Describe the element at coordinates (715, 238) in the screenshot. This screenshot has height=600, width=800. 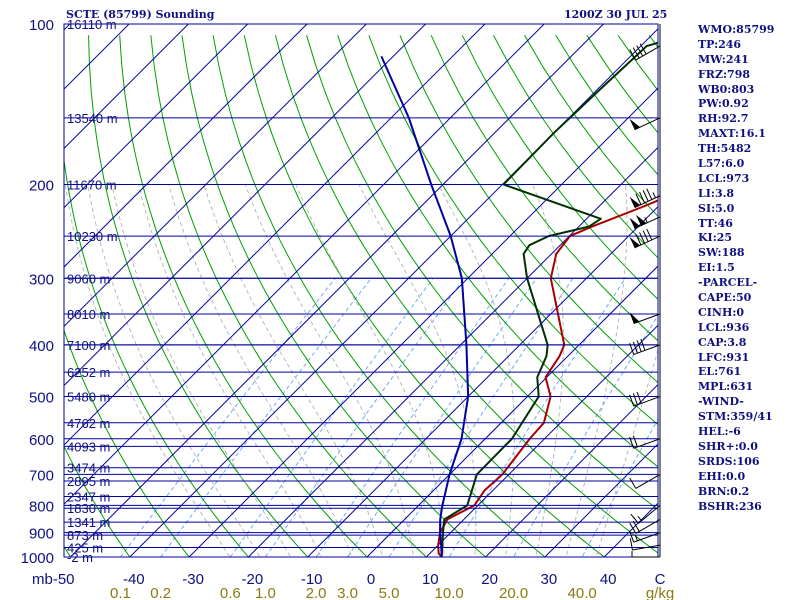
I see `index-item: KI:25` at that location.